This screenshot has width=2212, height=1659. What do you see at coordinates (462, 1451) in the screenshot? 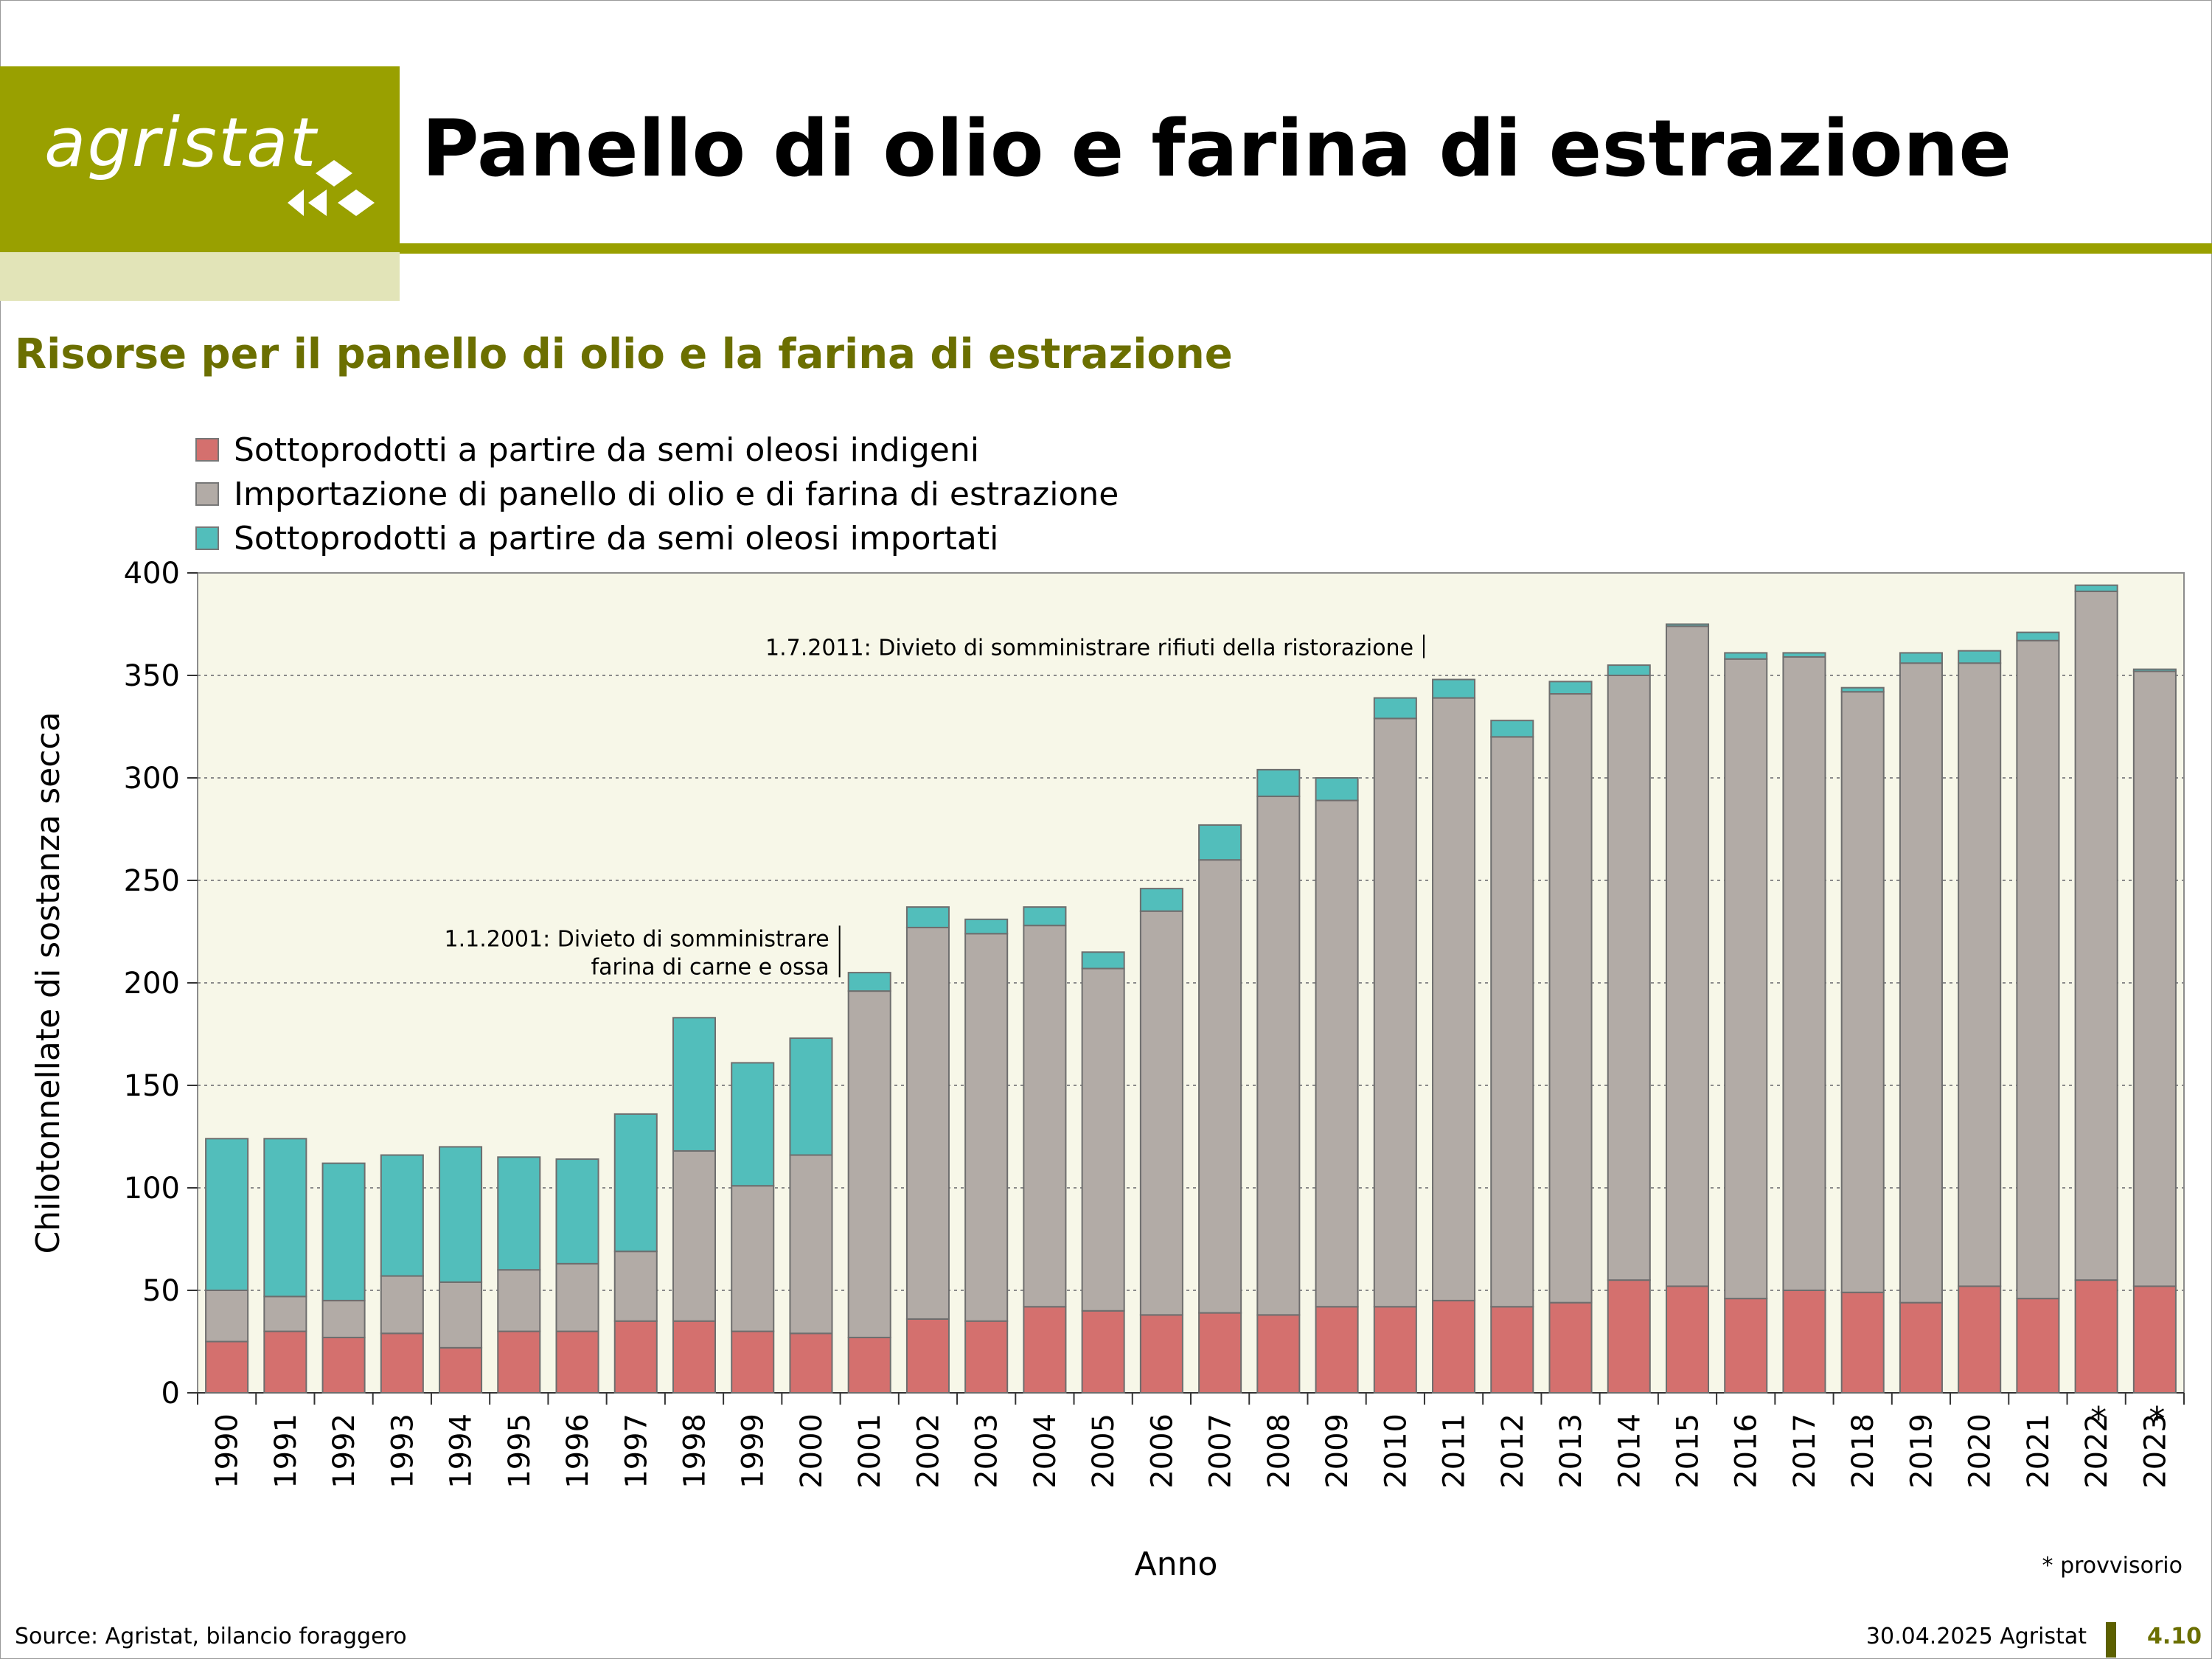
I see `x-tick-label: 1994` at bounding box center [462, 1451].